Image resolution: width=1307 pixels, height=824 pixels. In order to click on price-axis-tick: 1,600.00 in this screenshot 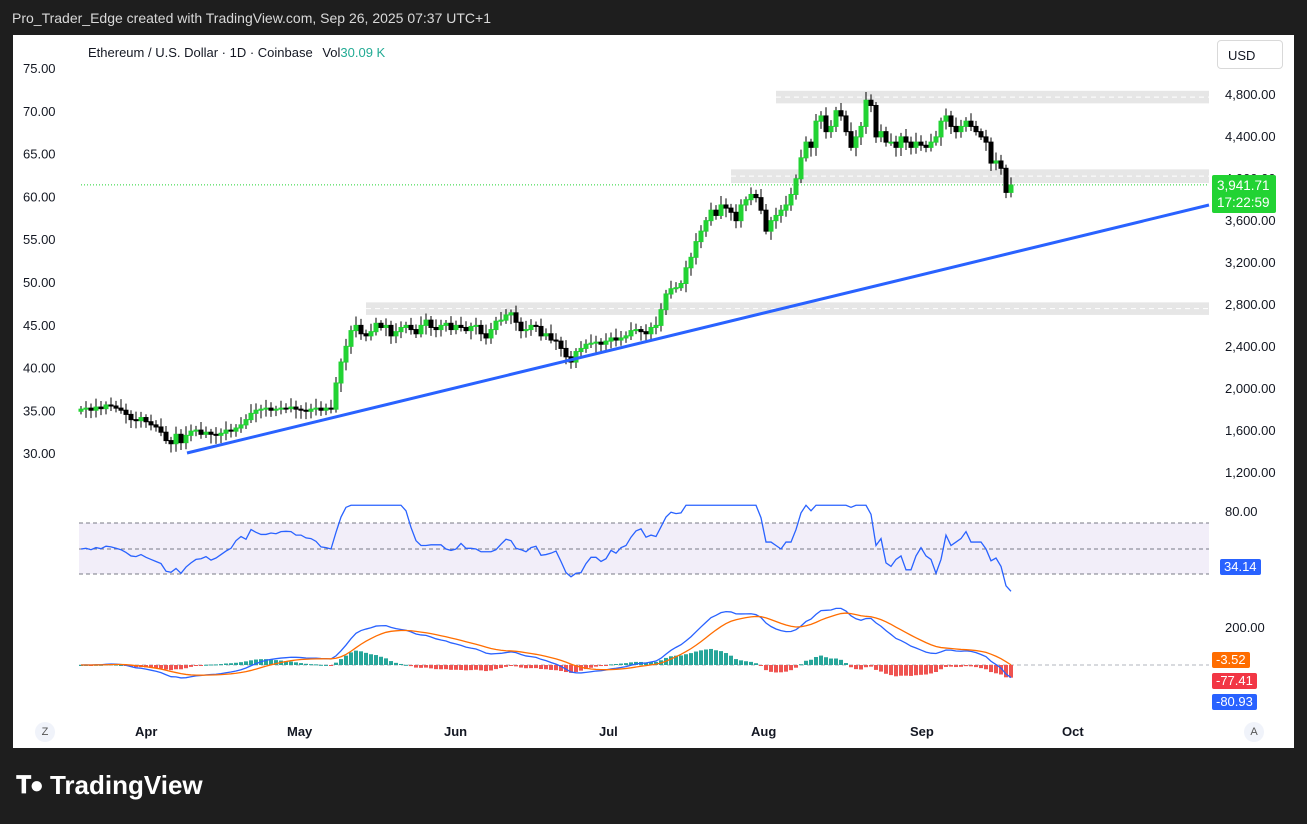, I will do `click(1250, 430)`.